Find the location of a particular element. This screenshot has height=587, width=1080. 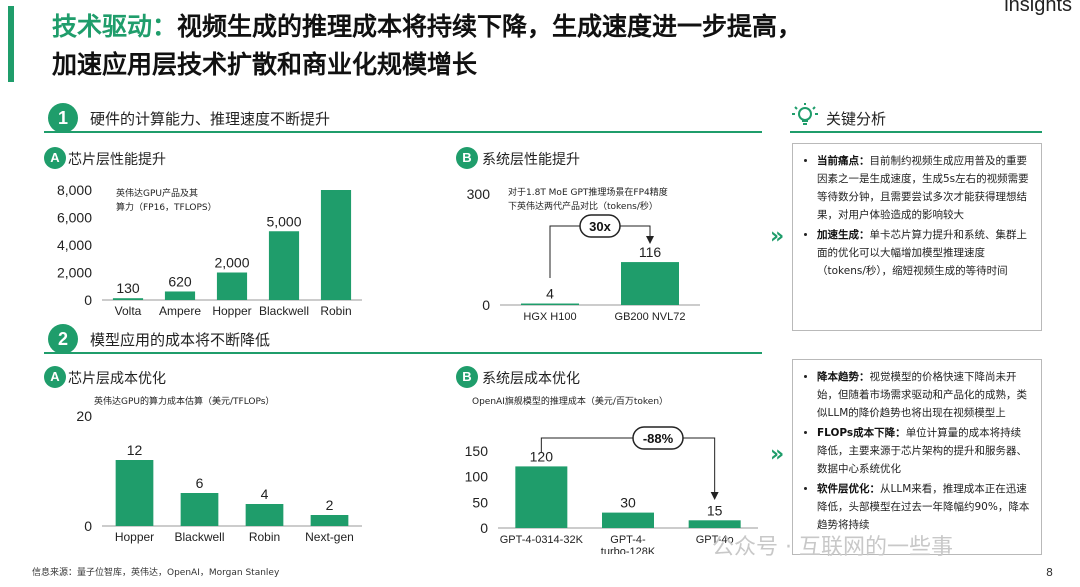

y-tick-label: 6,000 is located at coordinates (74, 218).